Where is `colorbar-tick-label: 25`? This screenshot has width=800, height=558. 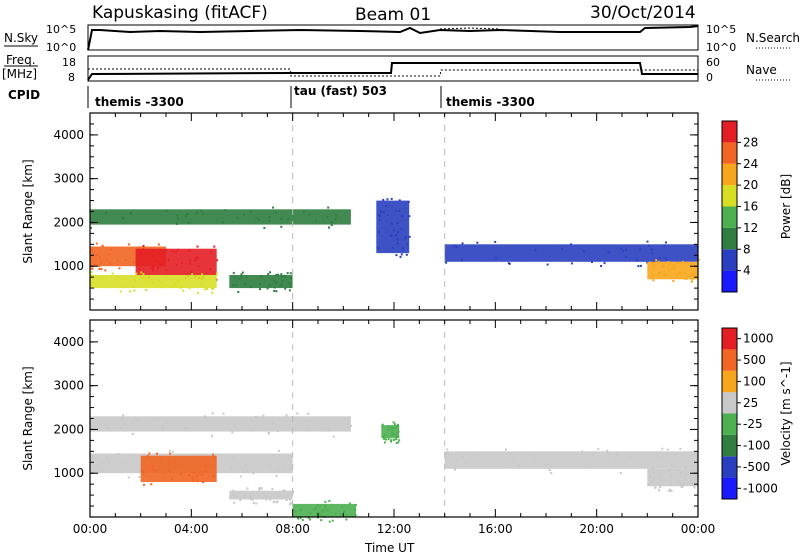
colorbar-tick-label: 25 is located at coordinates (750, 403).